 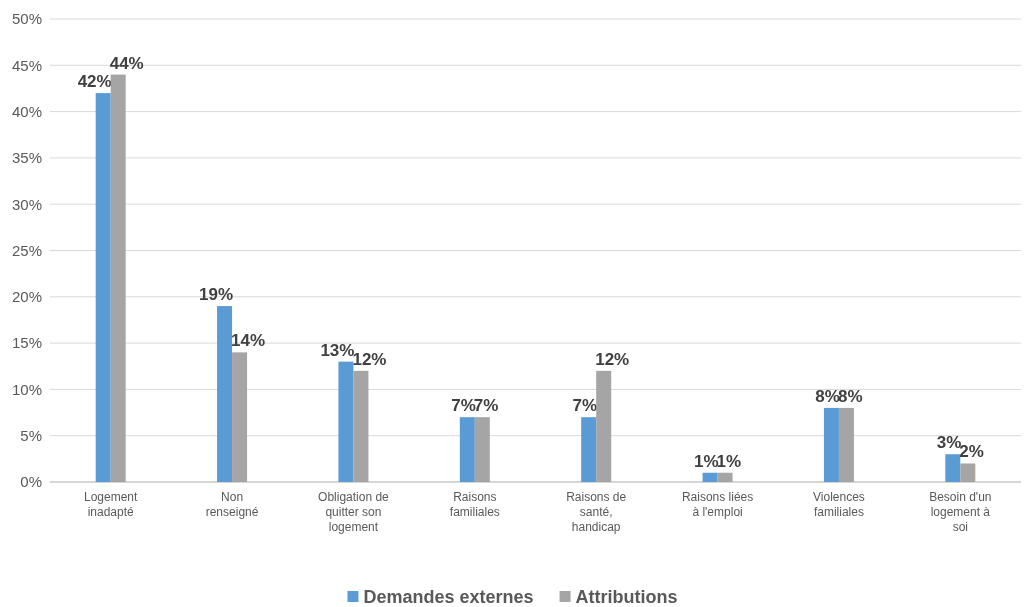 What do you see at coordinates (596, 511) in the screenshot?
I see `x-tick-label: Raisons de santé, handicap` at bounding box center [596, 511].